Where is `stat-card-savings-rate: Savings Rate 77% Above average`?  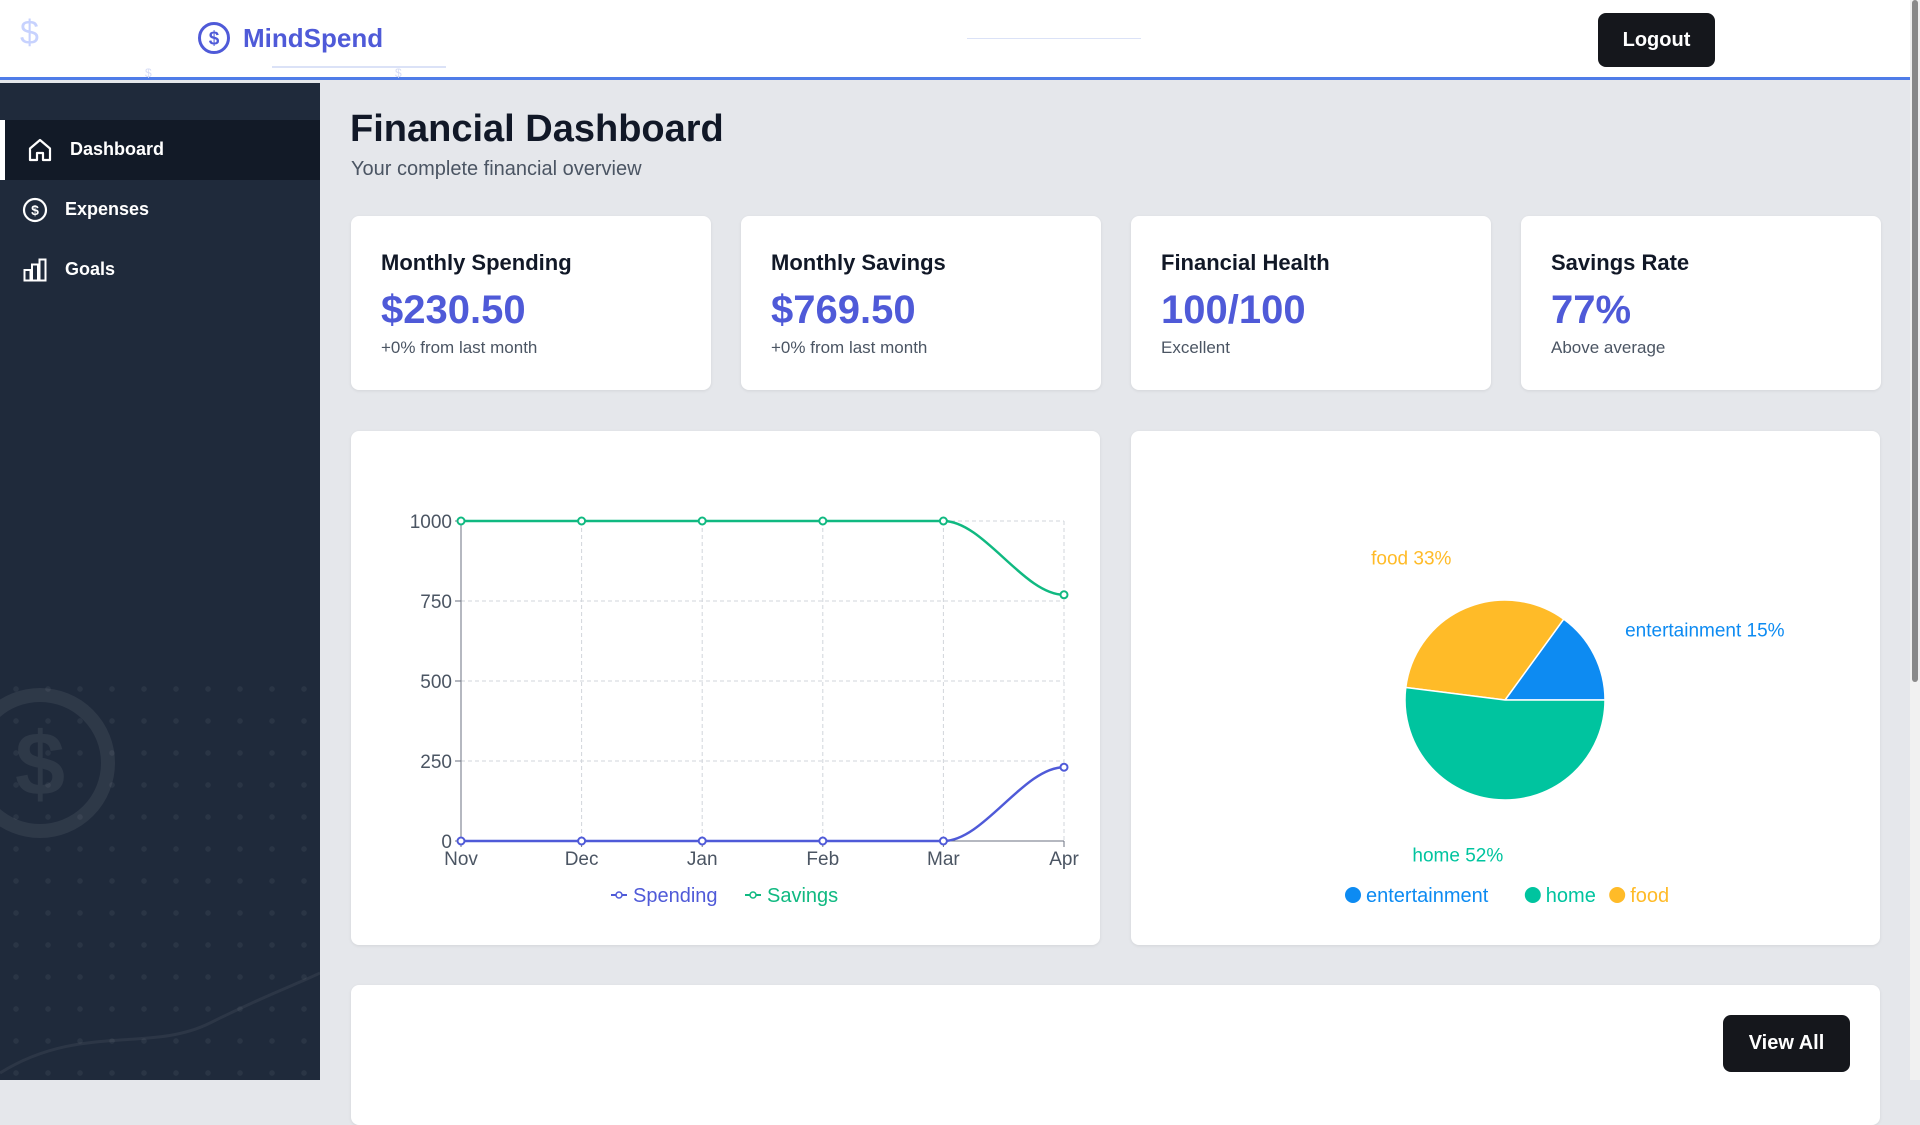 stat-card-savings-rate: Savings Rate 77% Above average is located at coordinates (1701, 303).